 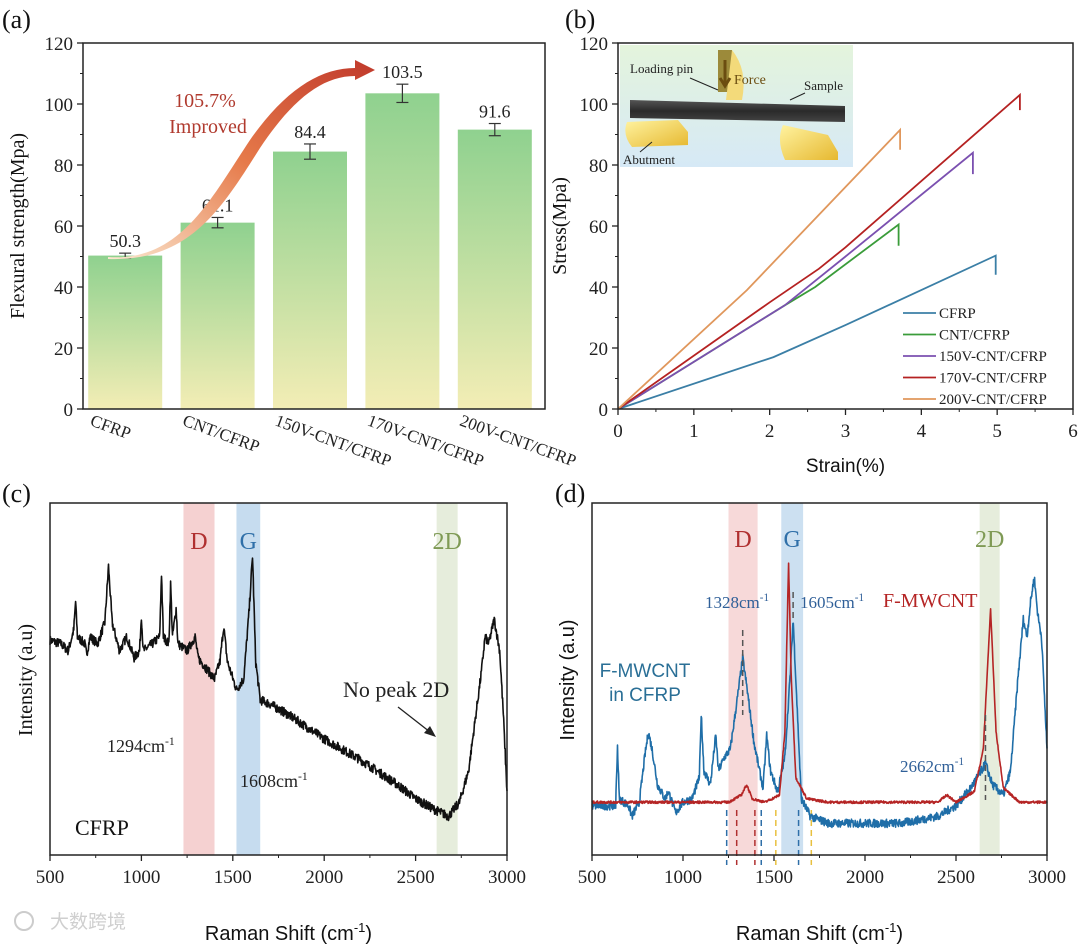 I want to click on series-line-170v-cnt-cfrp, so click(x=819, y=251).